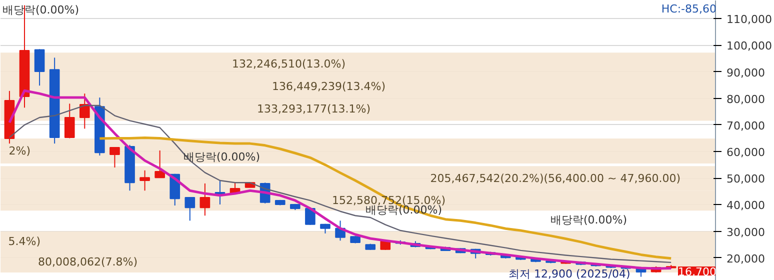  What do you see at coordinates (88, 262) in the screenshot?
I see `band-label: 80,008,062(7.8%)` at bounding box center [88, 262].